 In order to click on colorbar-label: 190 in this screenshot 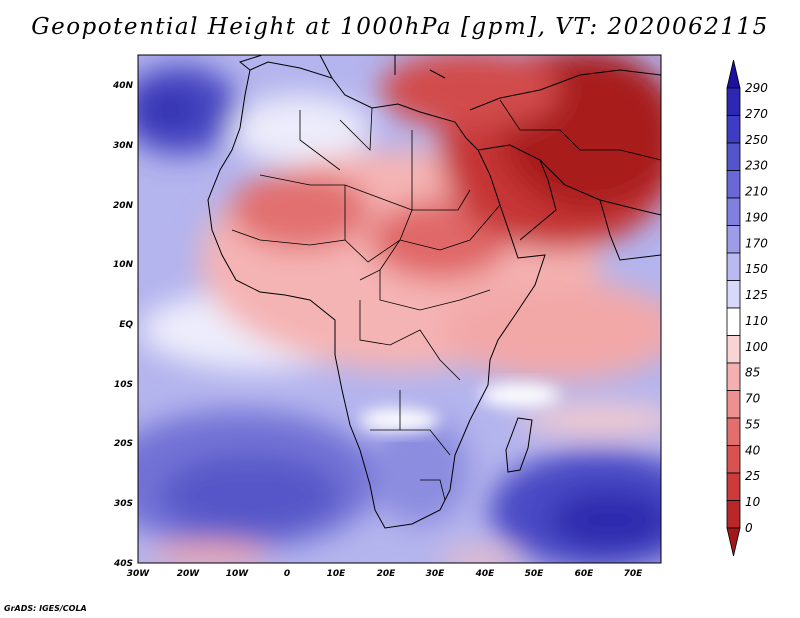, I will do `click(756, 217)`.